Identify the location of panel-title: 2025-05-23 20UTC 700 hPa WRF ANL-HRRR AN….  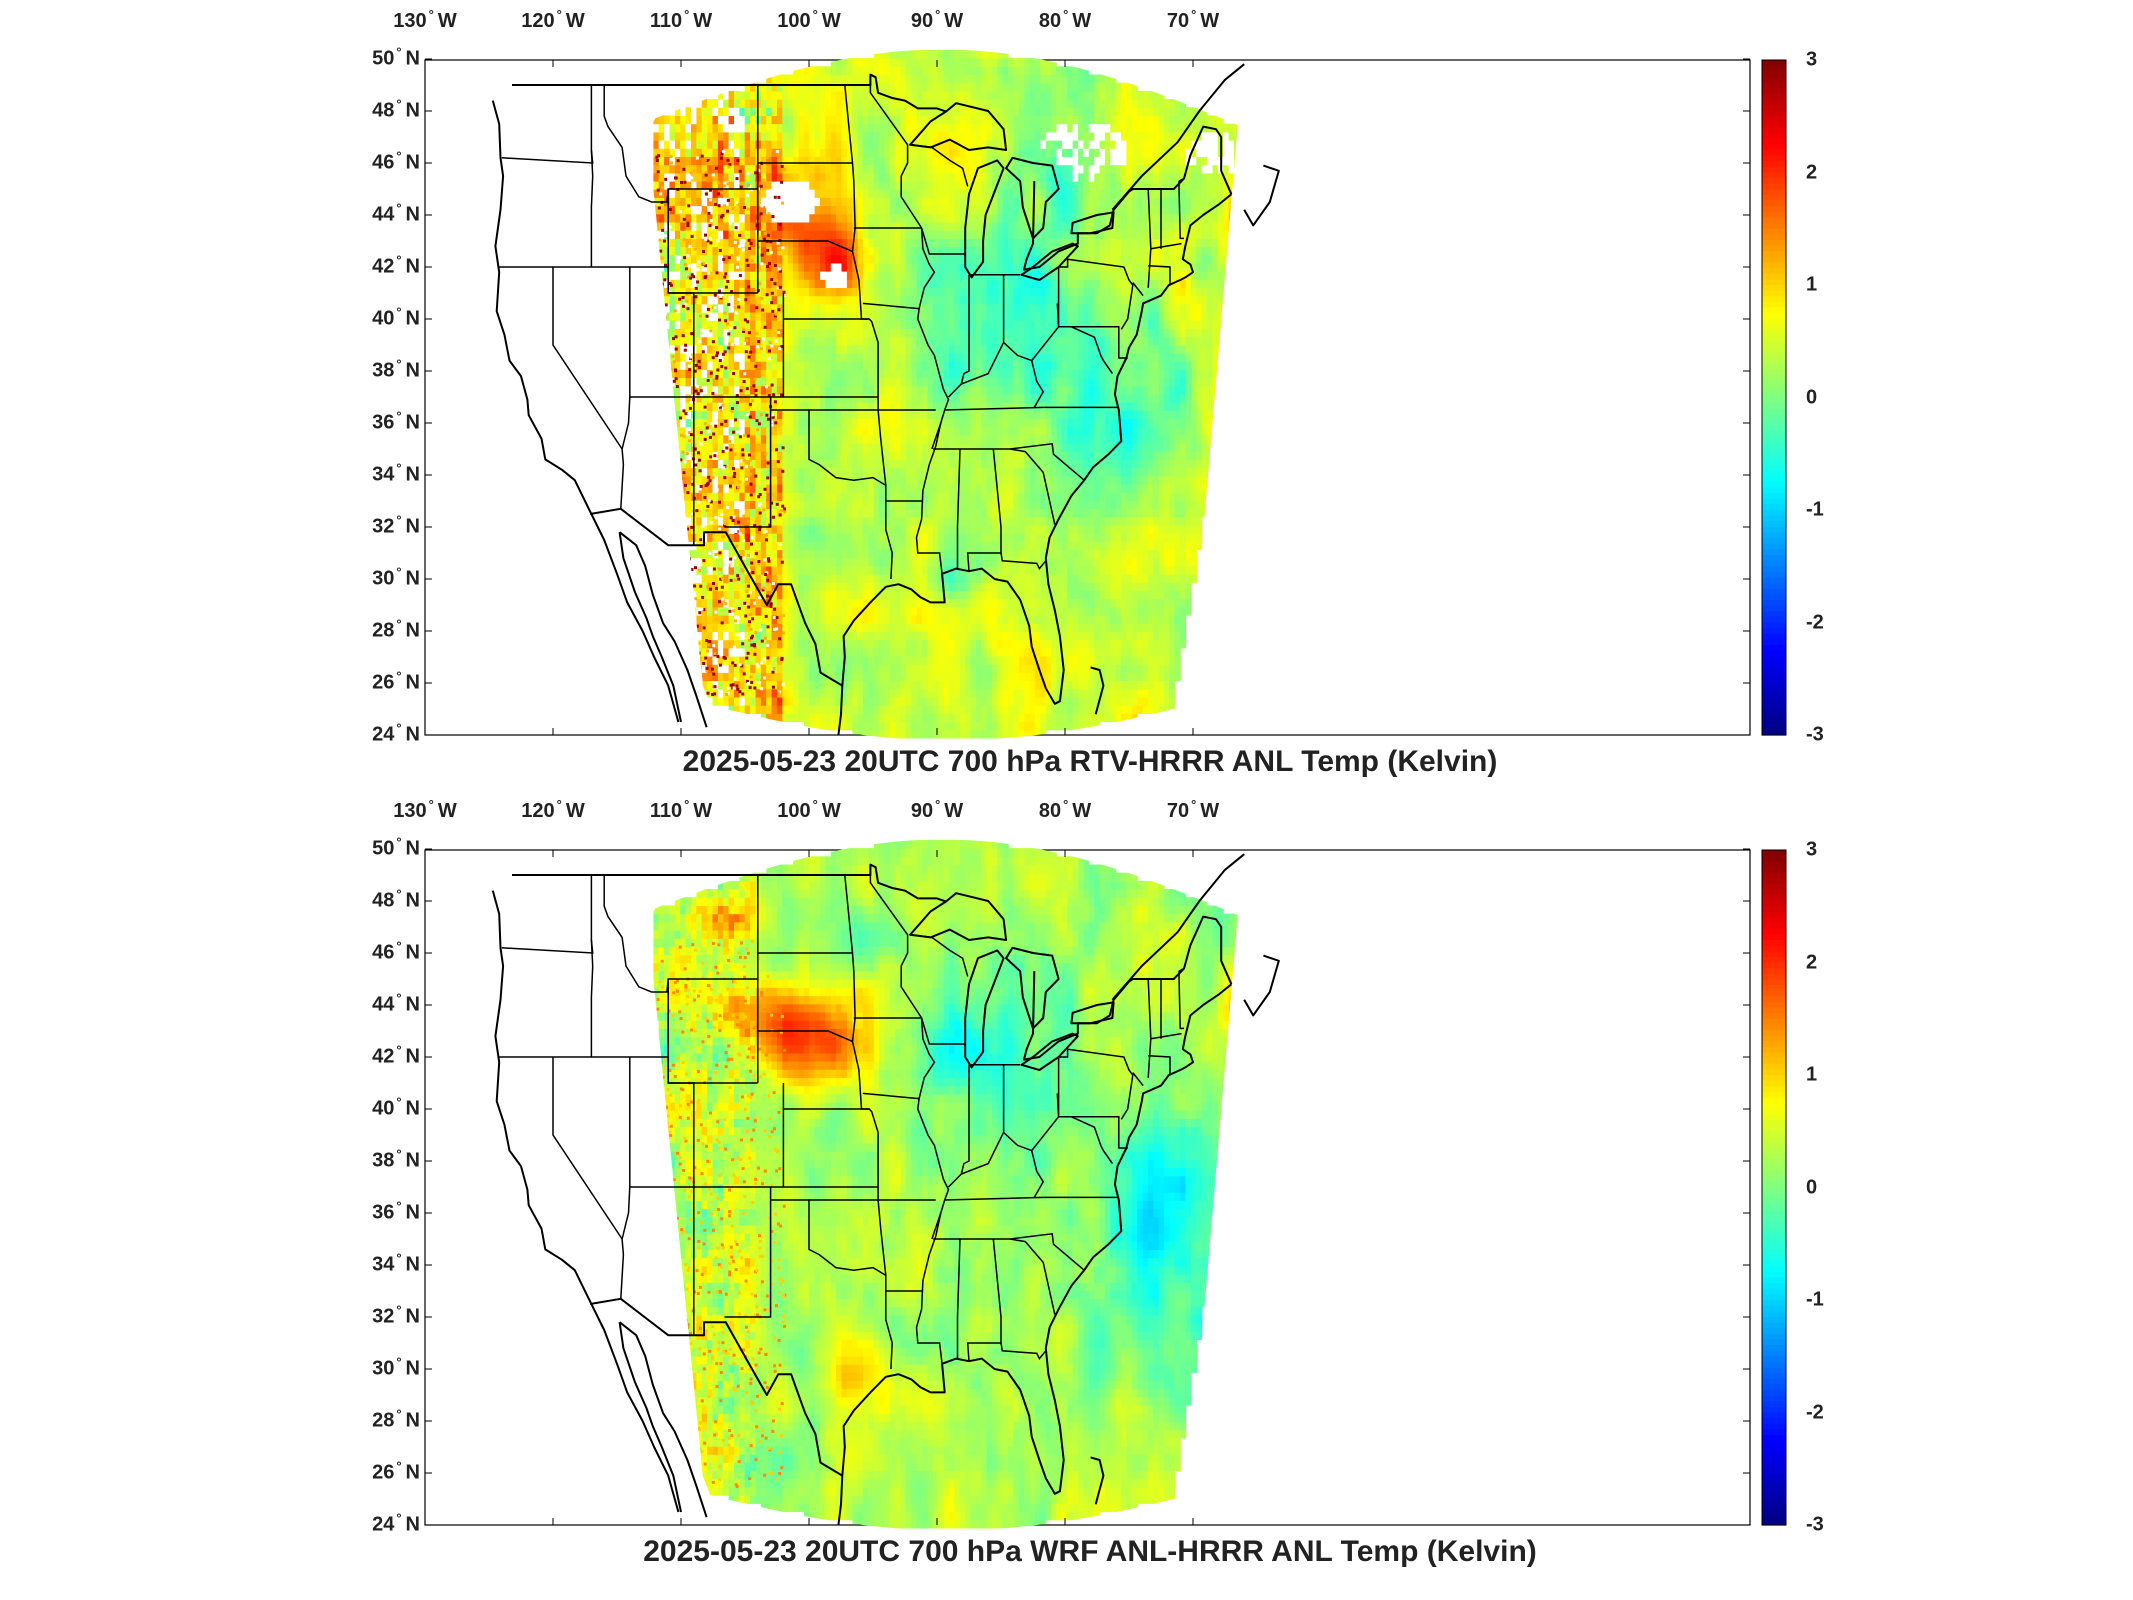
(1090, 1551).